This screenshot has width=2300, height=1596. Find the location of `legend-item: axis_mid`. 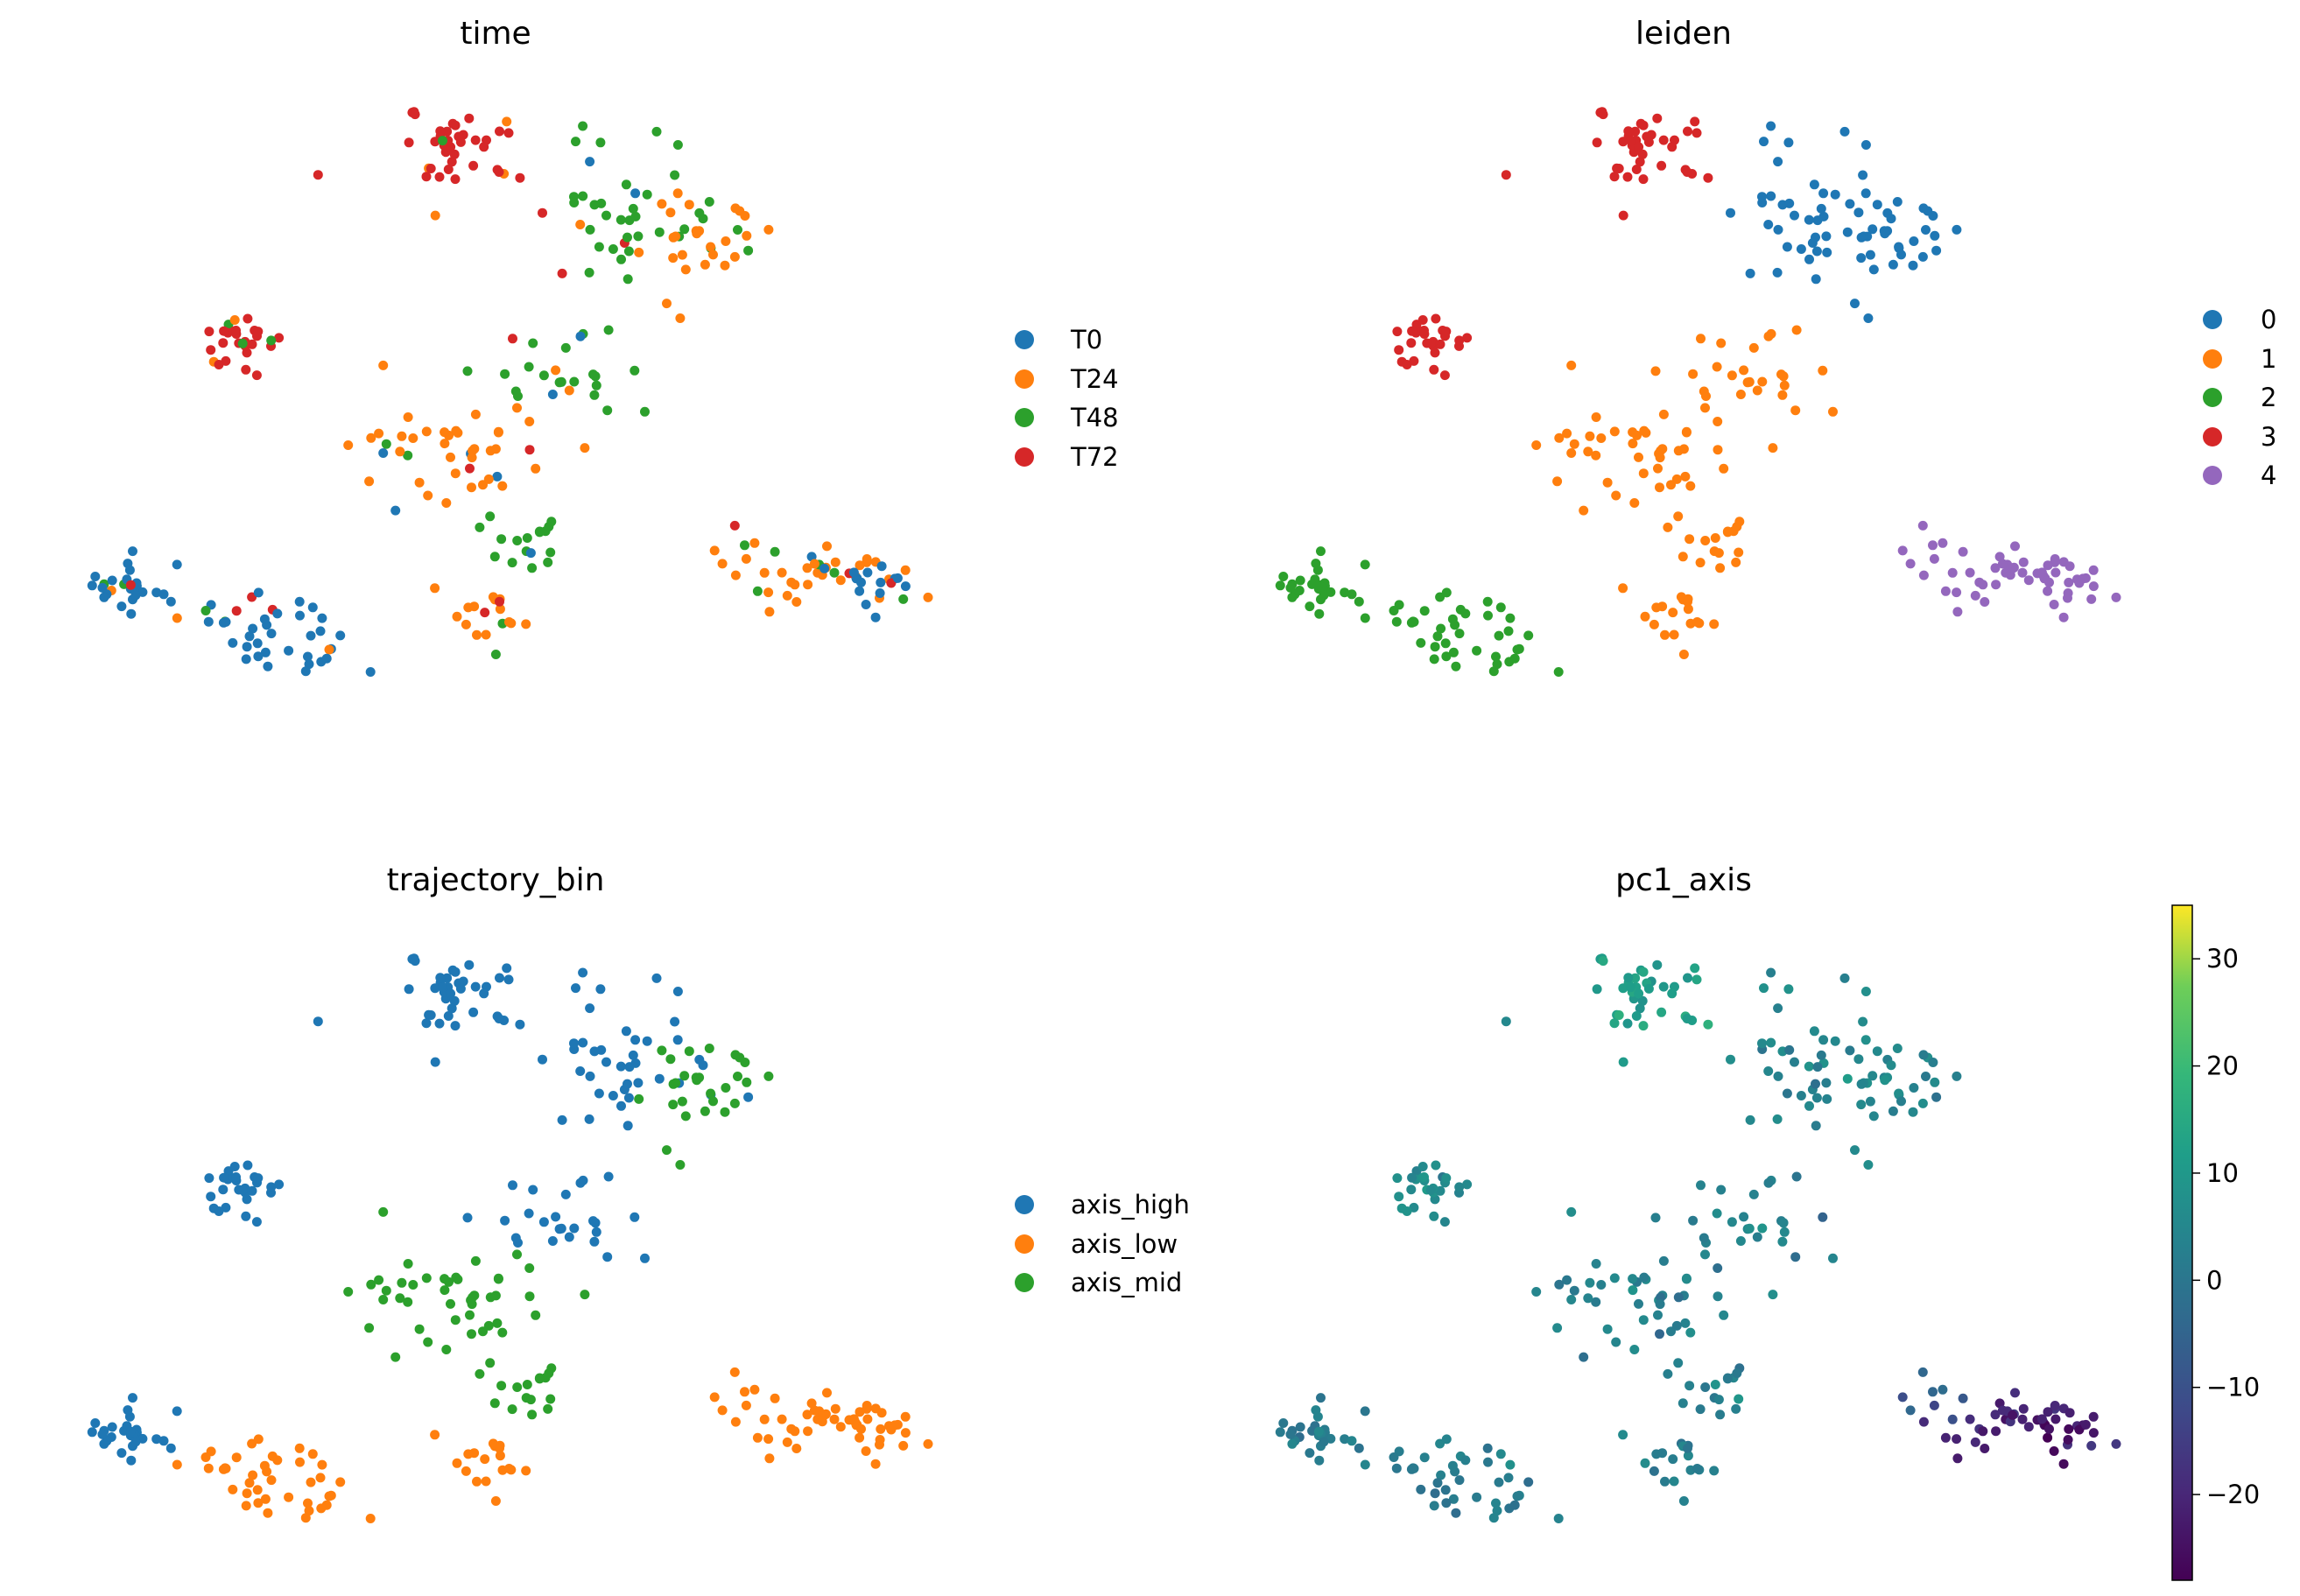

legend-item: axis_mid is located at coordinates (1098, 1282).